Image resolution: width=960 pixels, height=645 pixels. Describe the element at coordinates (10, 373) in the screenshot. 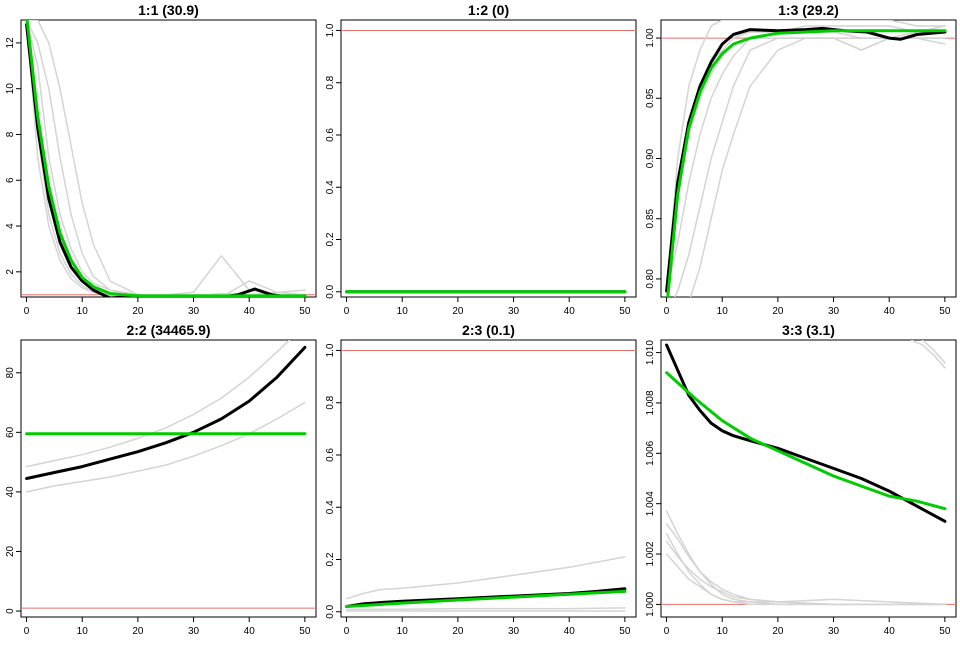

I see `y-tick-label: 80` at that location.